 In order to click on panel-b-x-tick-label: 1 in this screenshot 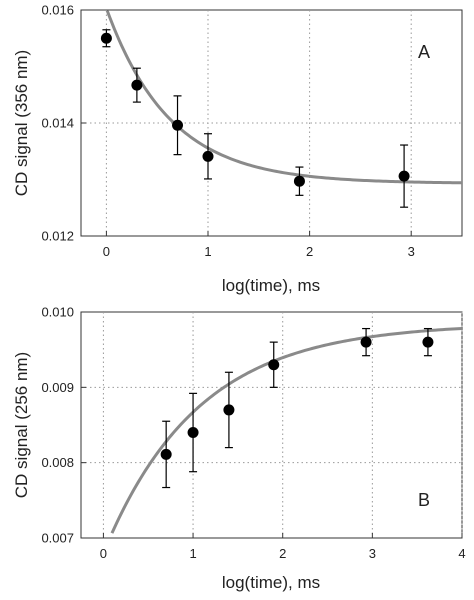, I will do `click(192, 553)`.